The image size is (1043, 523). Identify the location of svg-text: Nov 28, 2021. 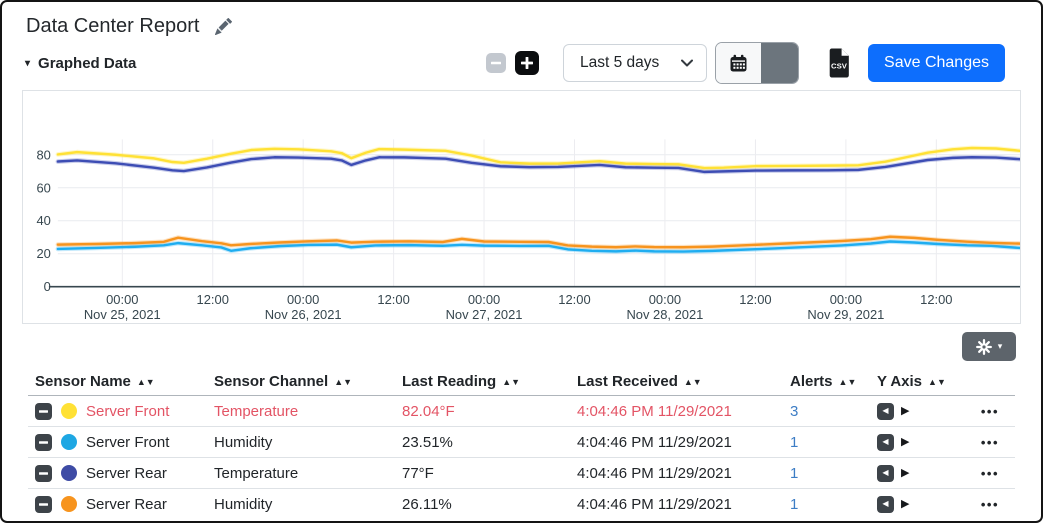
(664, 314).